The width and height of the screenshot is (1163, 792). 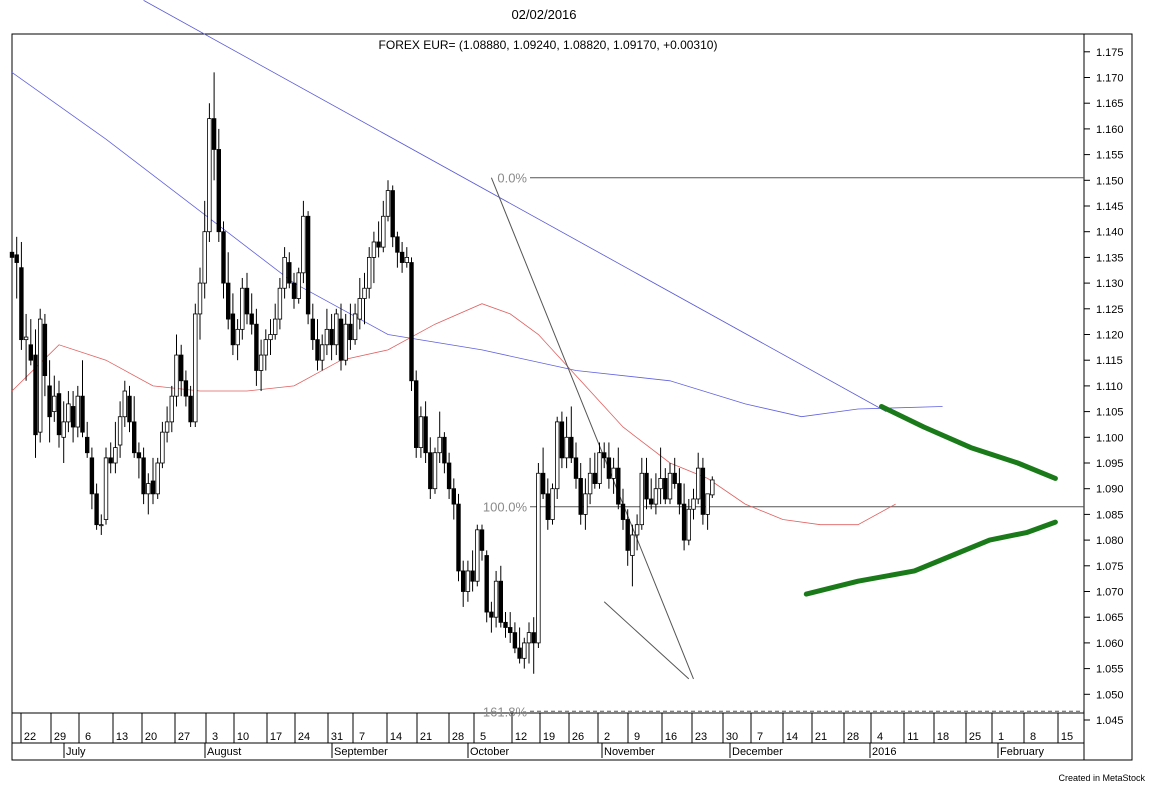 What do you see at coordinates (1110, 670) in the screenshot?
I see `y-tick-label: 1.055` at bounding box center [1110, 670].